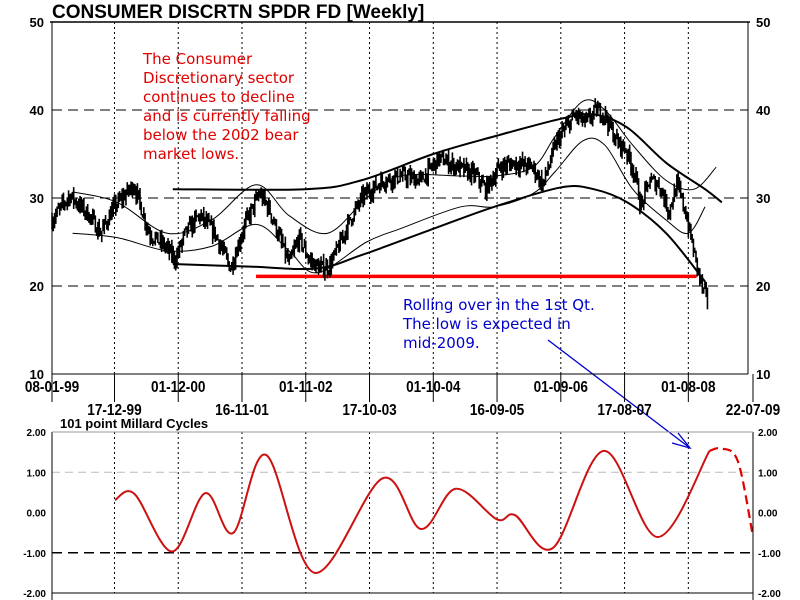 This screenshot has height=600, width=800. What do you see at coordinates (37, 286) in the screenshot?
I see `y-tick-label: 20` at bounding box center [37, 286].